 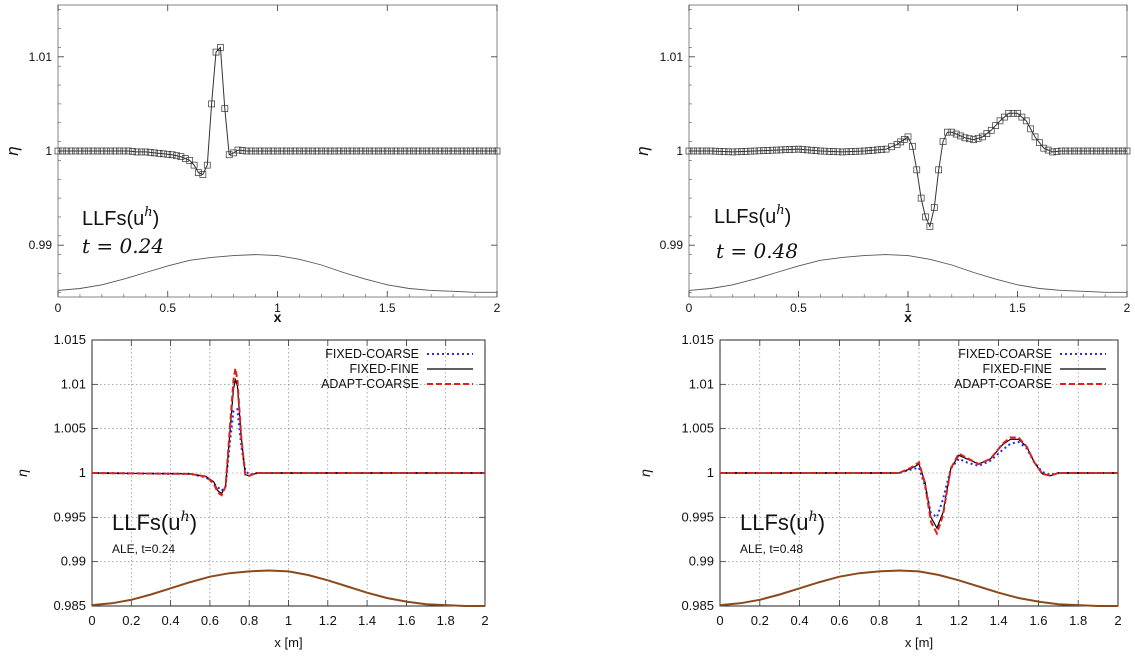 What do you see at coordinates (69, 516) in the screenshot?
I see `y-tick-label: 0.995` at bounding box center [69, 516].